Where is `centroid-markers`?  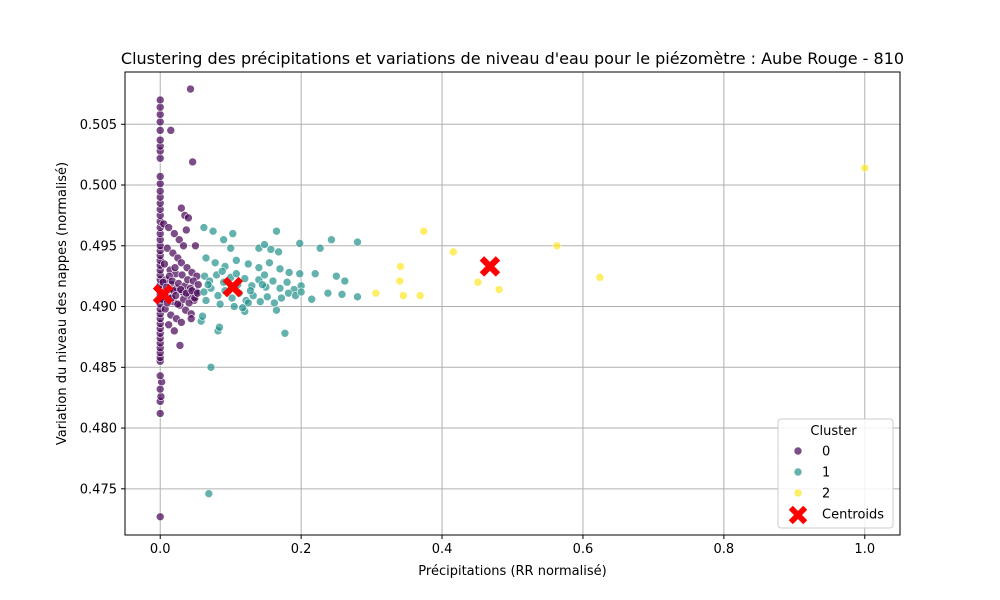 centroid-markers is located at coordinates (326, 280).